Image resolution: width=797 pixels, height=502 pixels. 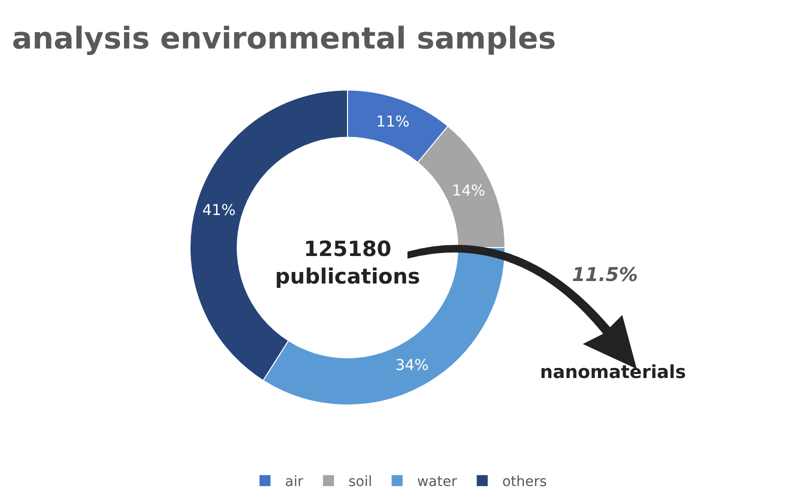 What do you see at coordinates (219, 210) in the screenshot?
I see `data-label: 41%` at bounding box center [219, 210].